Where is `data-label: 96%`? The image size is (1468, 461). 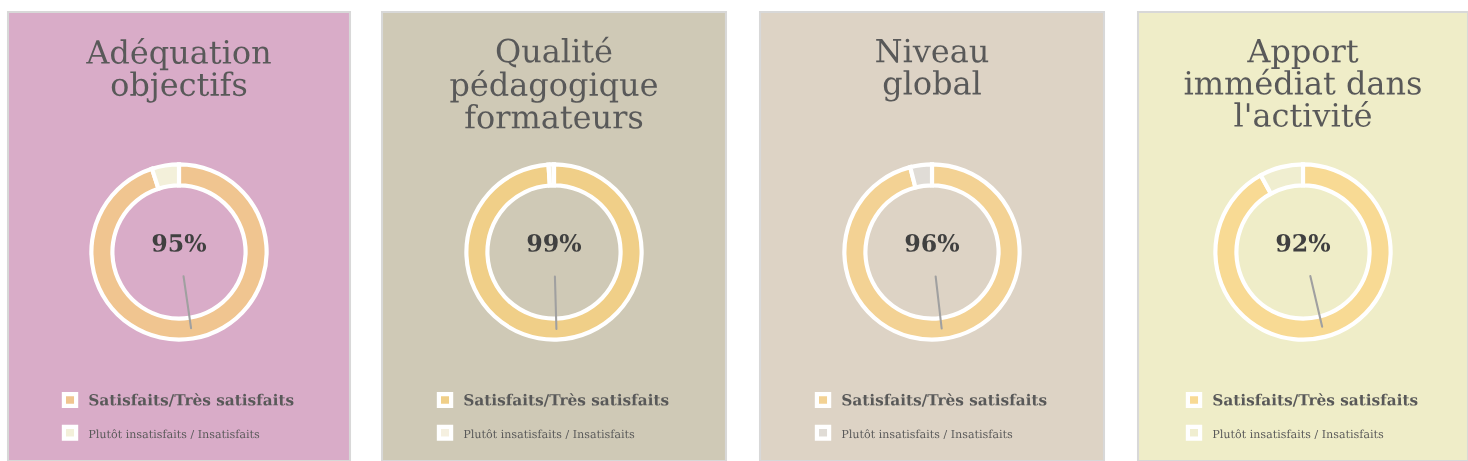
data-label: 96% is located at coordinates (932, 242).